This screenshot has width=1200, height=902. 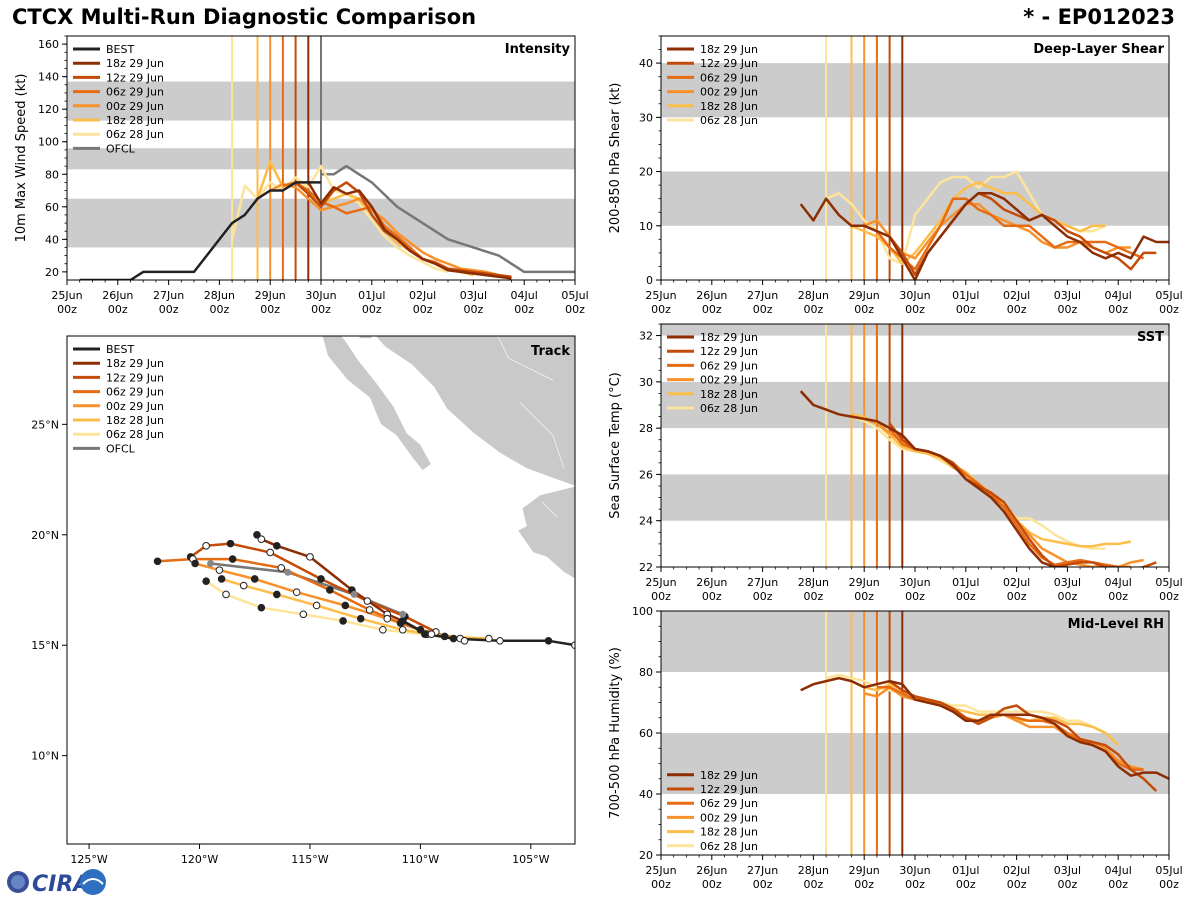 What do you see at coordinates (120, 349) in the screenshot?
I see `track-legend-label: BEST` at bounding box center [120, 349].